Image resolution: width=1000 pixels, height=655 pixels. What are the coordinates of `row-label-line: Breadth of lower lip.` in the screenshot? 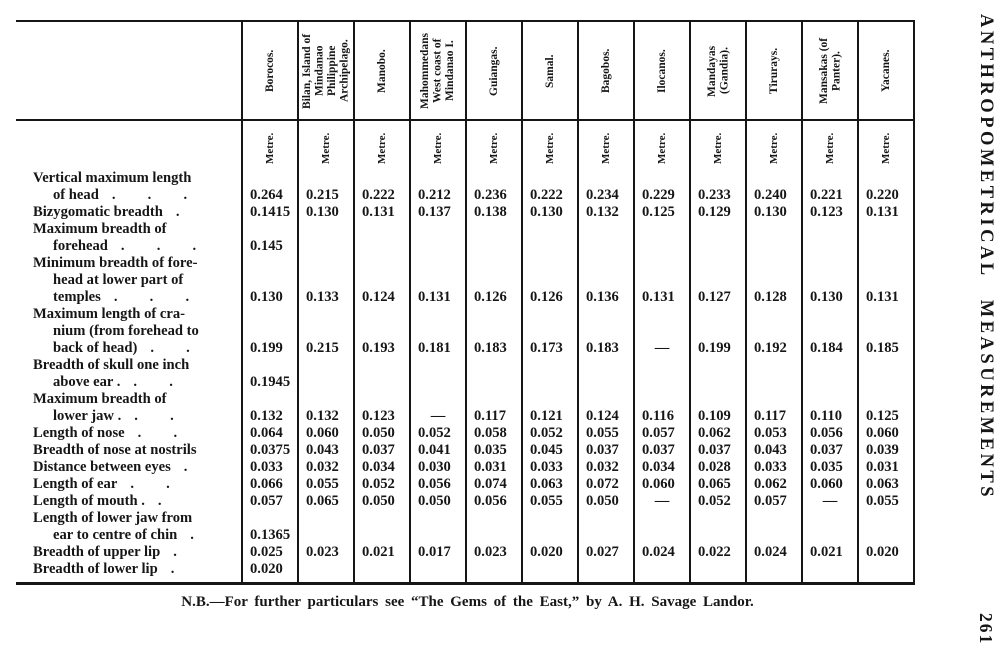 It's located at (136, 569).